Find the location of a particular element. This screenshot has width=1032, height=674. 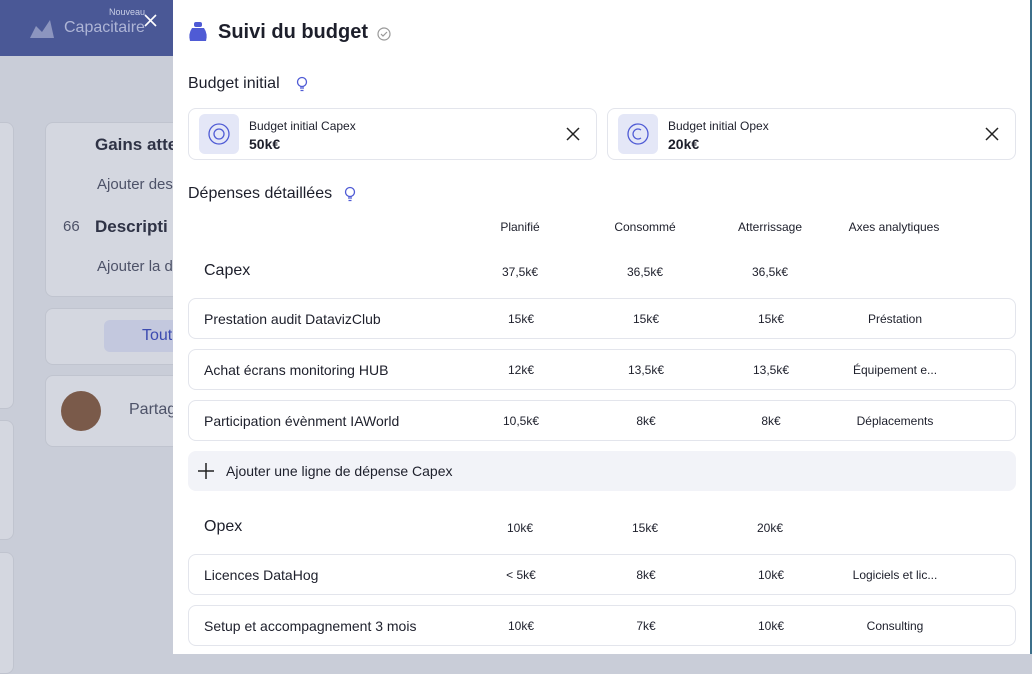

add-expense-button: Ajouter une ligne de dépense Capex is located at coordinates (602, 471).